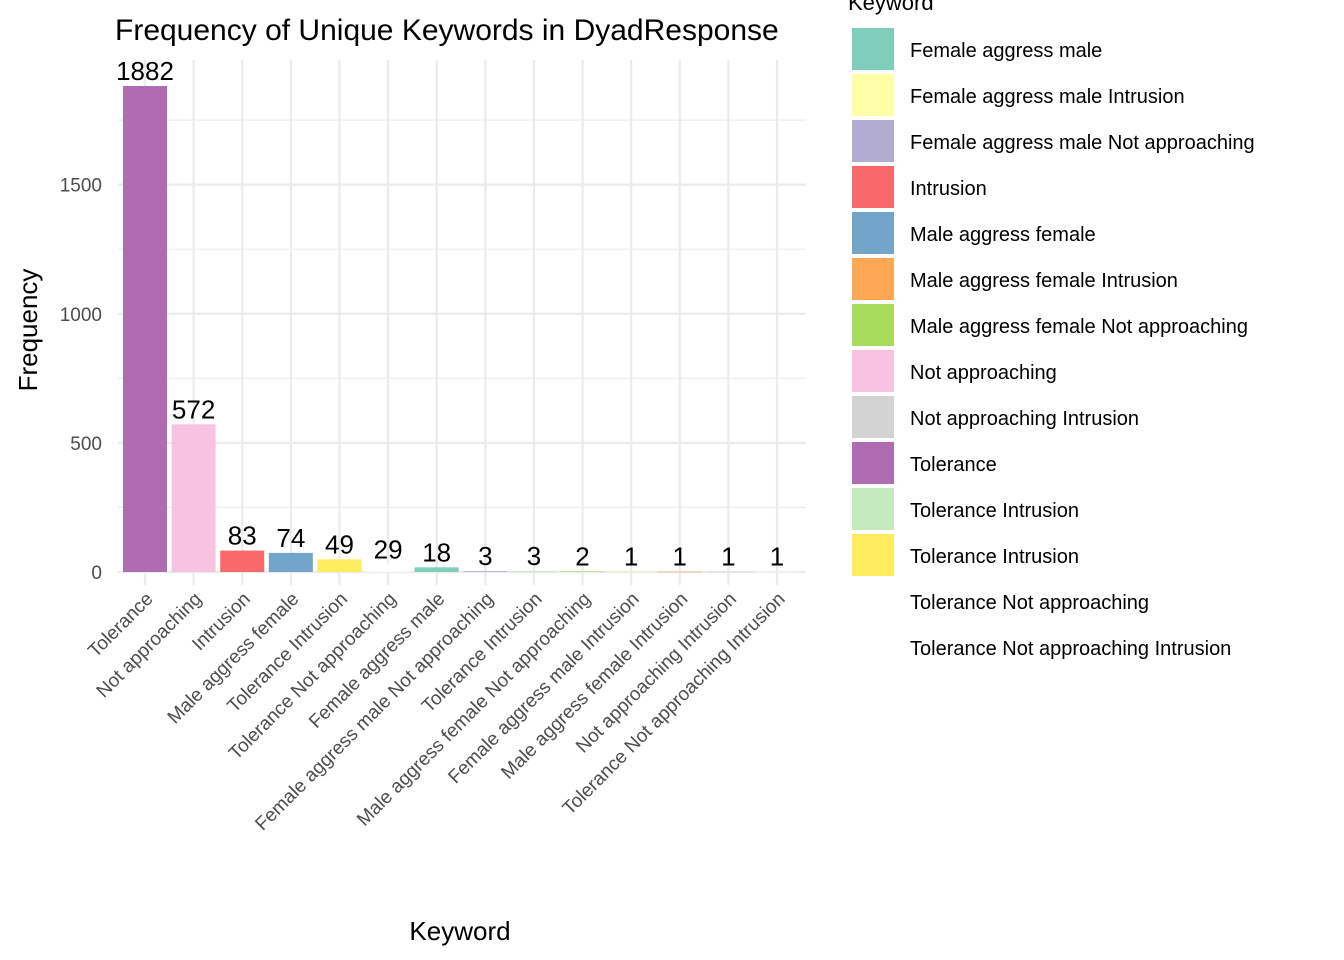 This screenshot has width=1344, height=960. Describe the element at coordinates (81, 186) in the screenshot. I see `y-tick-label: 1500` at that location.